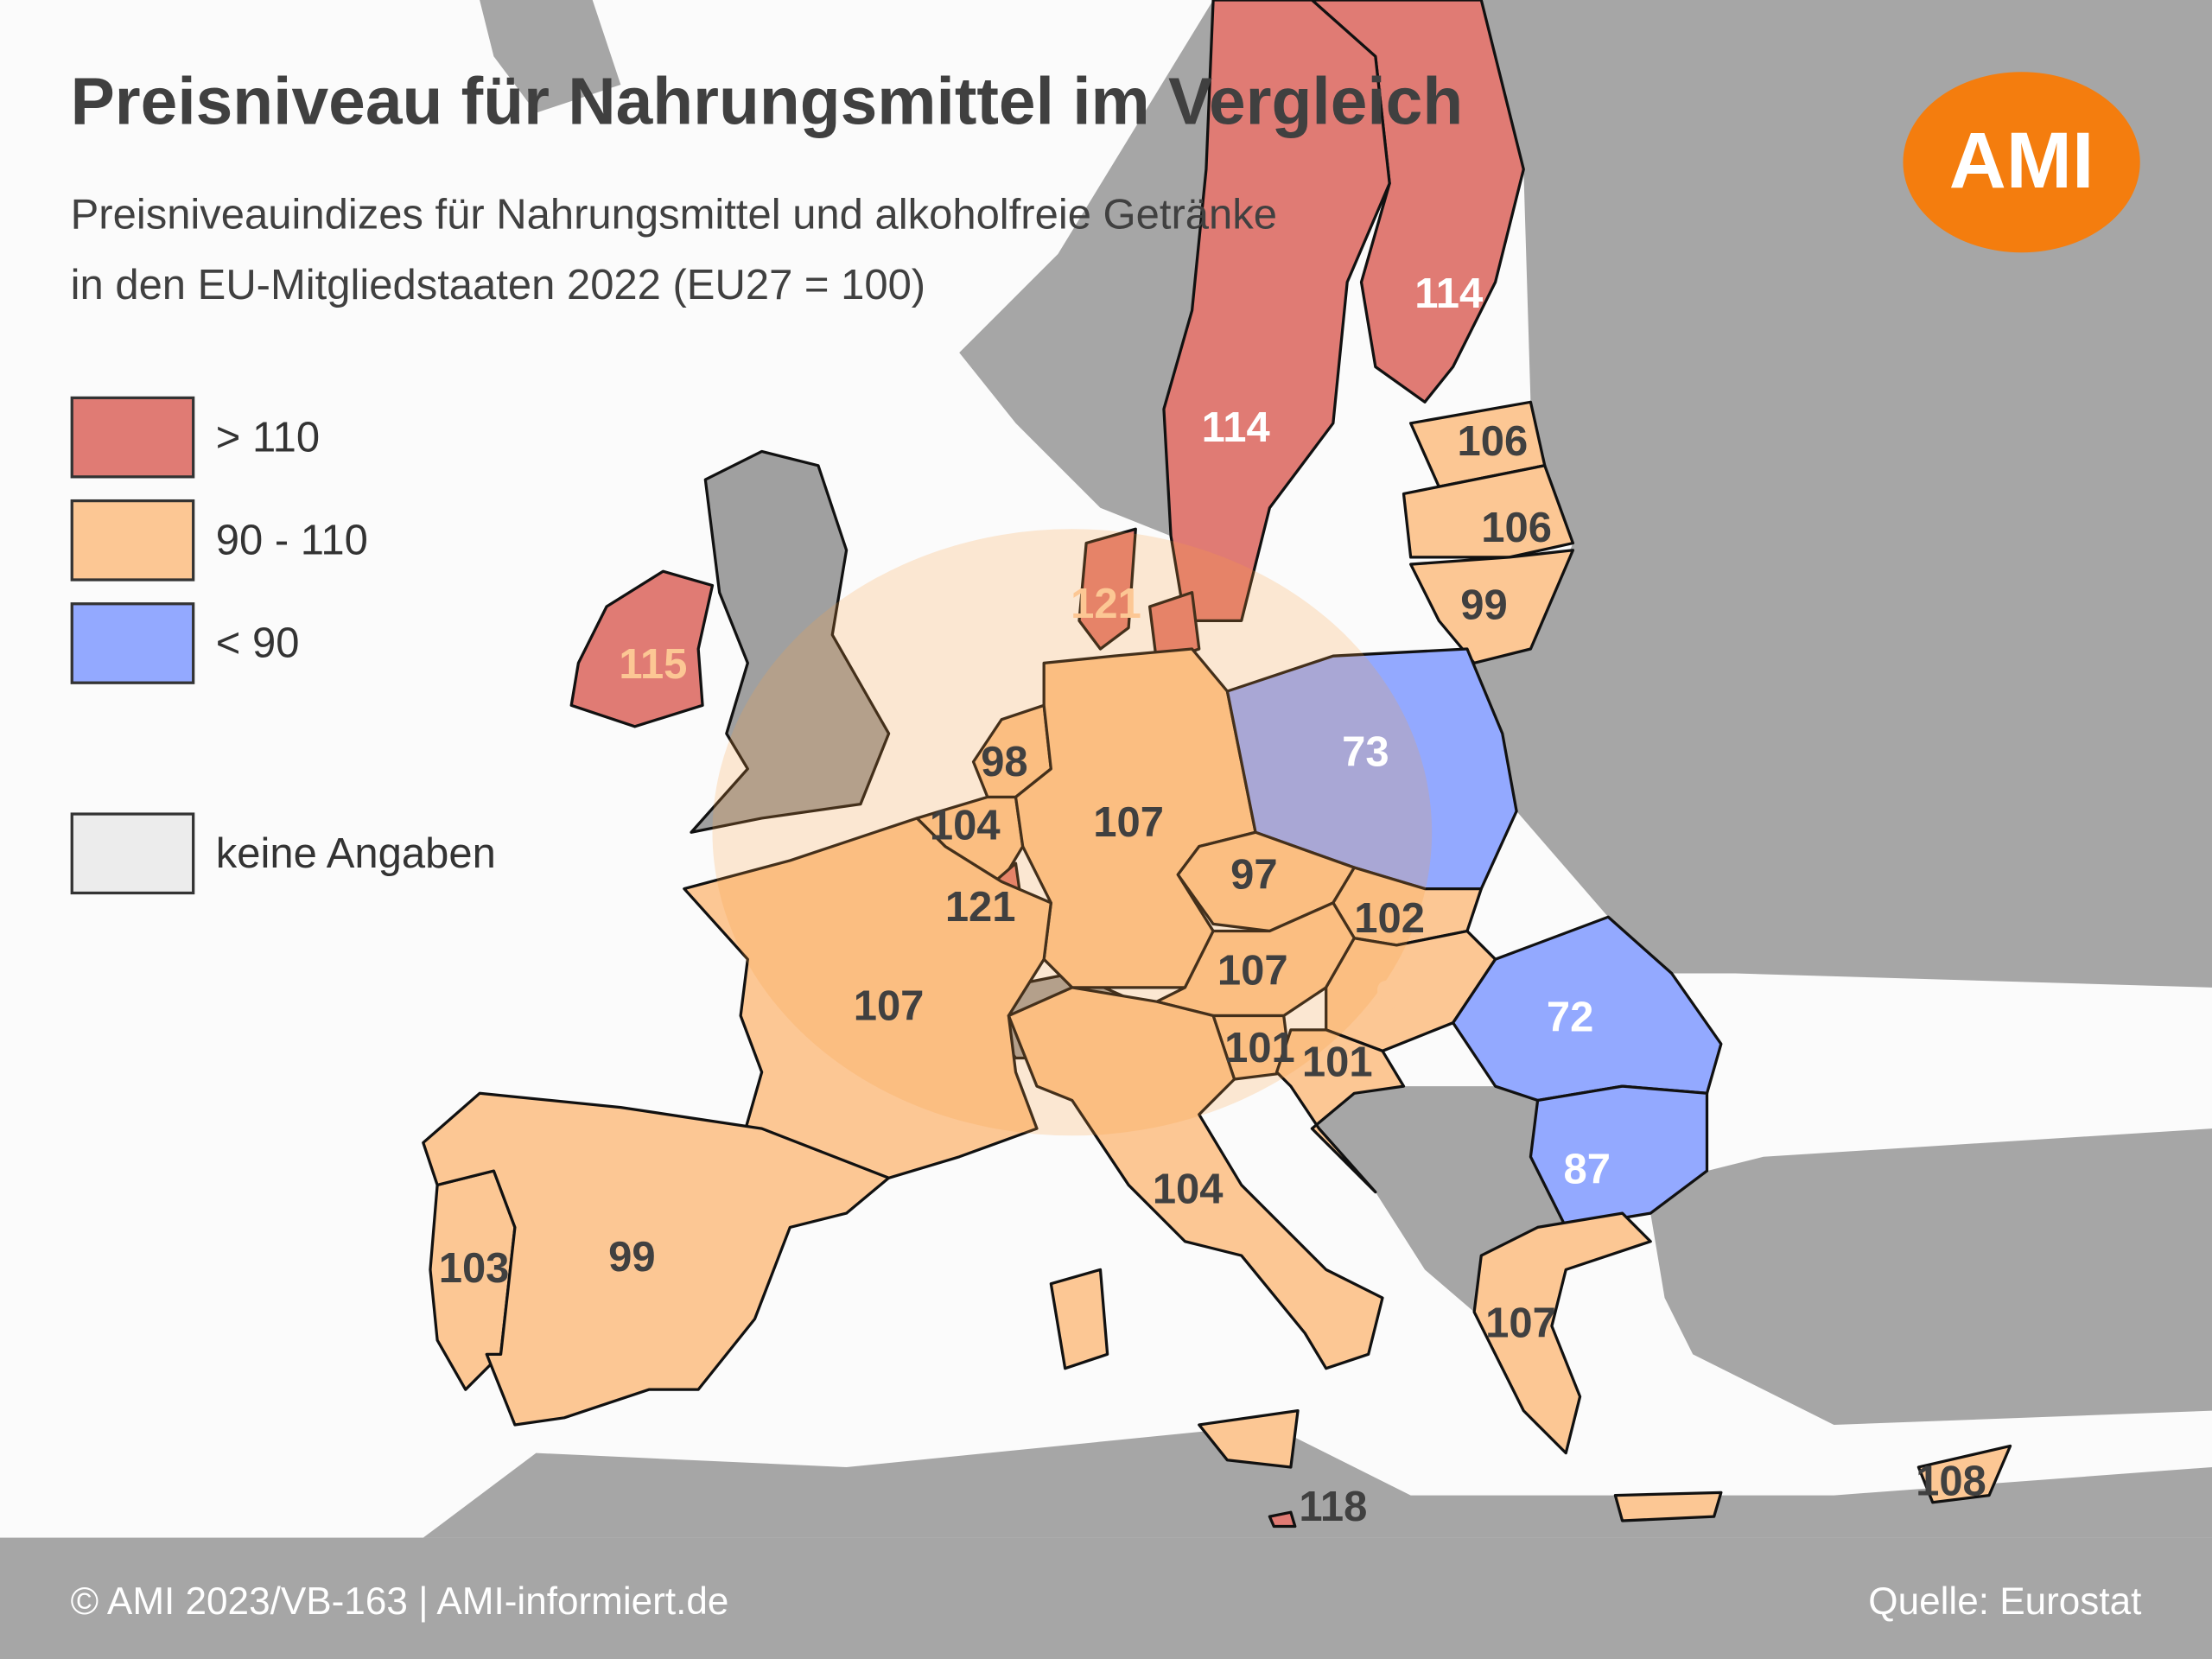  Describe the element at coordinates (1365, 751) in the screenshot. I see `country-value: 73` at that location.